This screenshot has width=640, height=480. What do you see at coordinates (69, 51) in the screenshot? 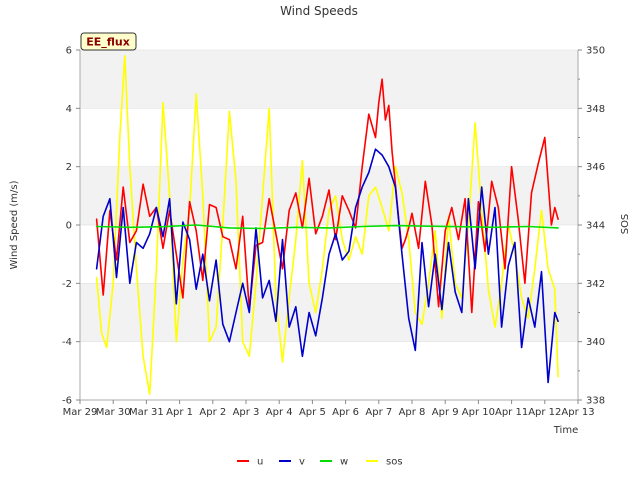
I see `y-tick-label: 6` at bounding box center [69, 51].